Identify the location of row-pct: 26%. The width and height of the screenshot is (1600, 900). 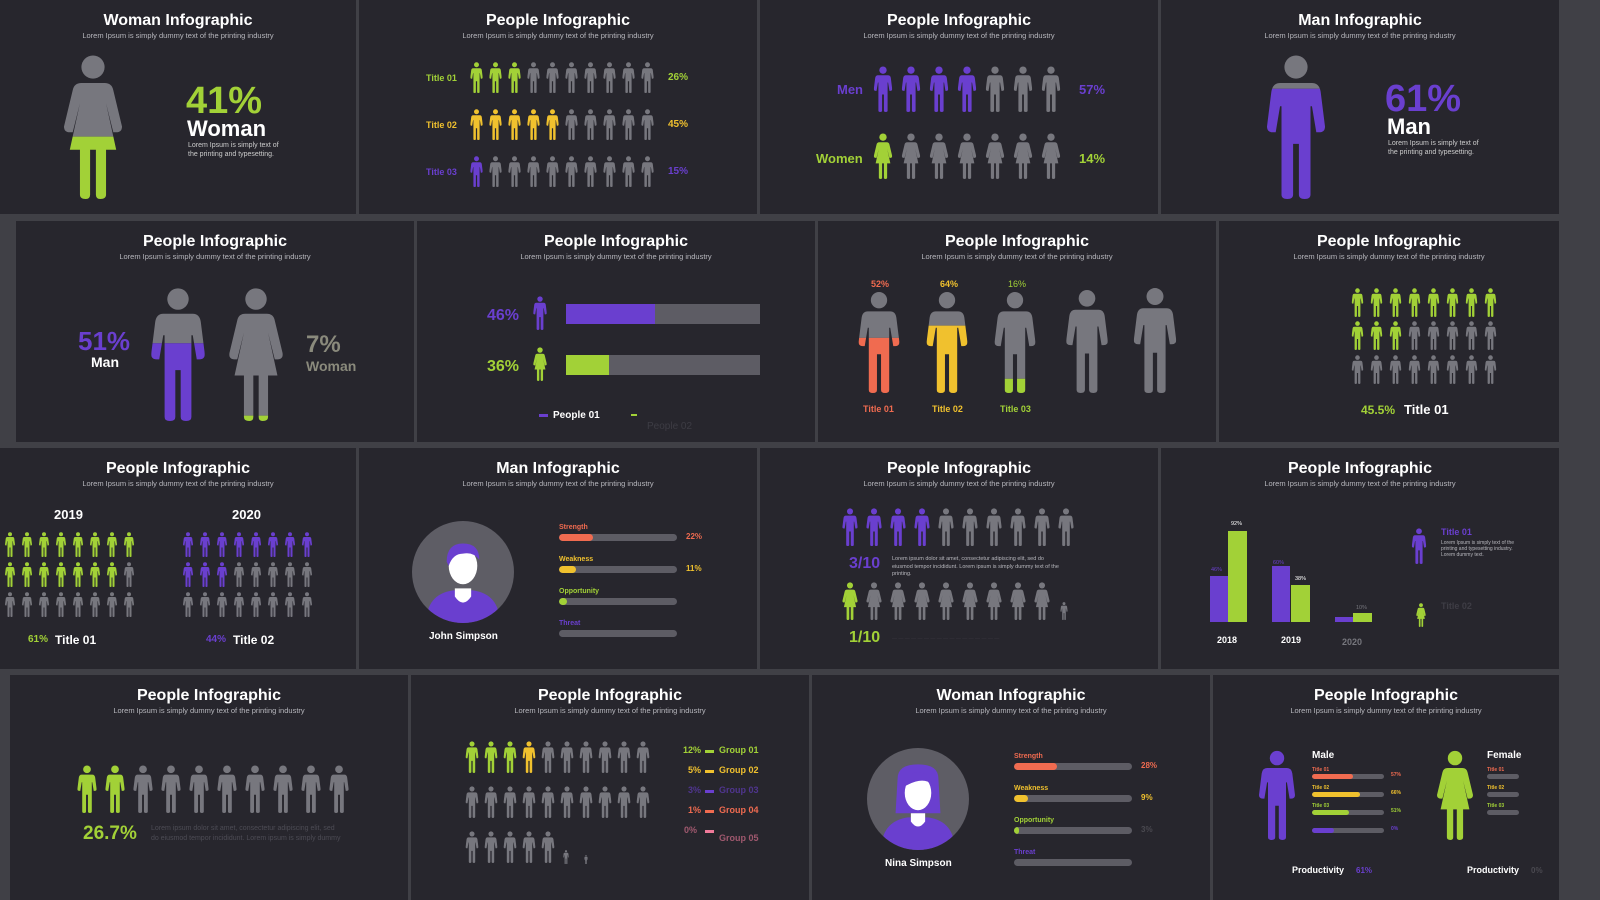
(678, 77).